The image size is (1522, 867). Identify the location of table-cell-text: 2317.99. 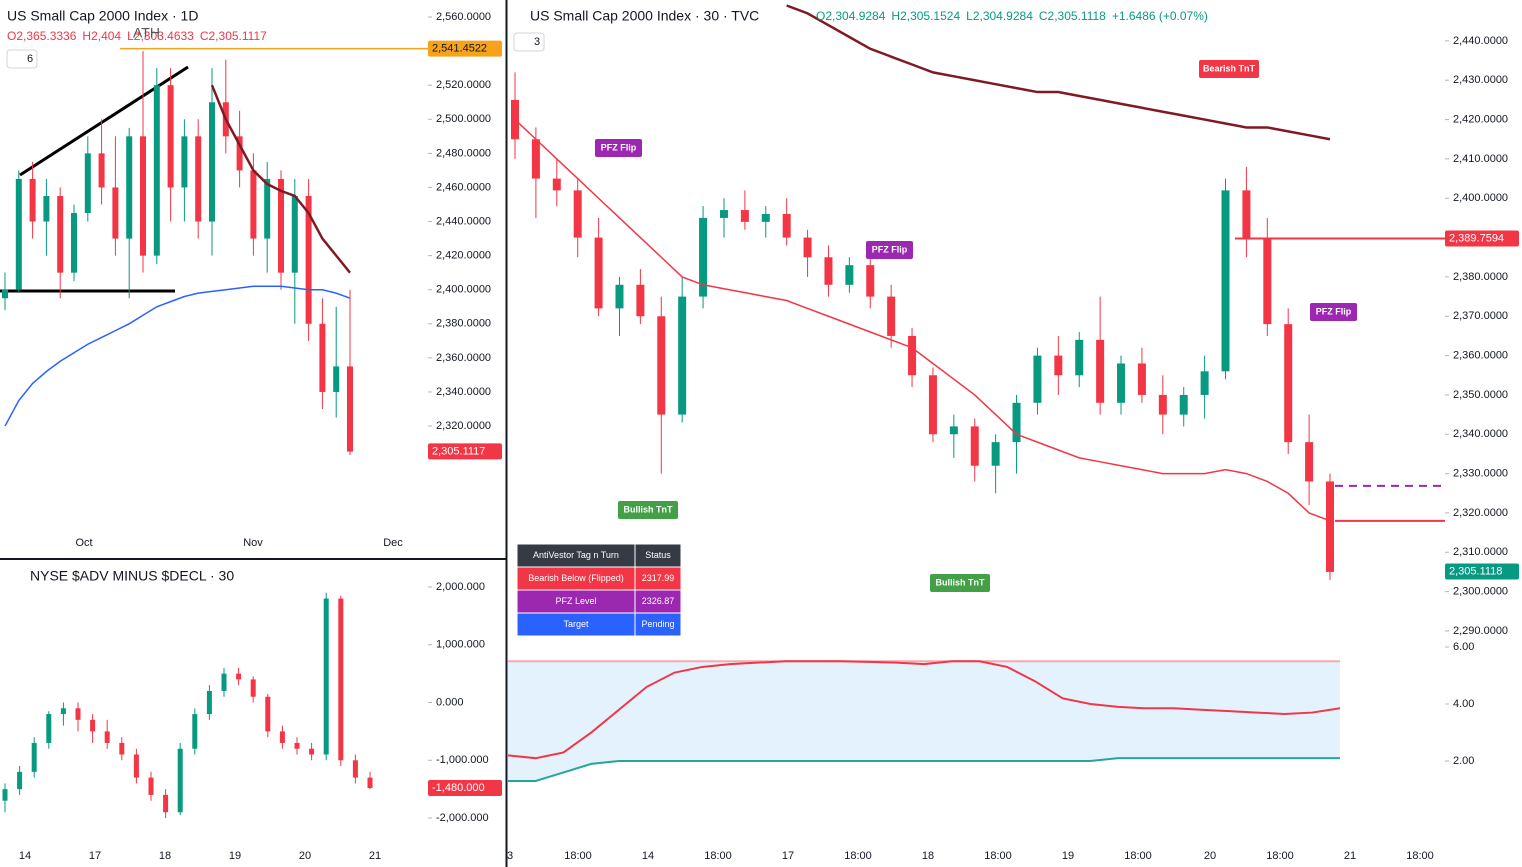
(658, 578).